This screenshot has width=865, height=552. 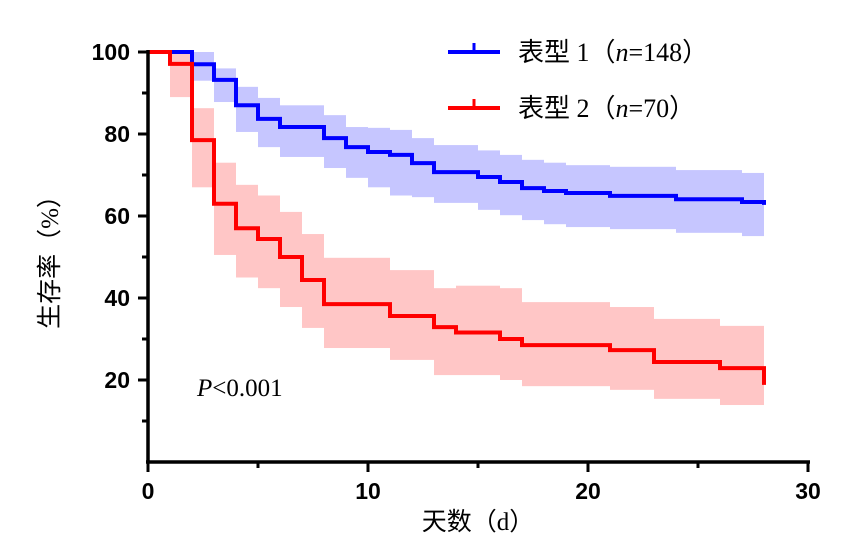 What do you see at coordinates (239, 388) in the screenshot?
I see `p-value-annotation: P<0.001` at bounding box center [239, 388].